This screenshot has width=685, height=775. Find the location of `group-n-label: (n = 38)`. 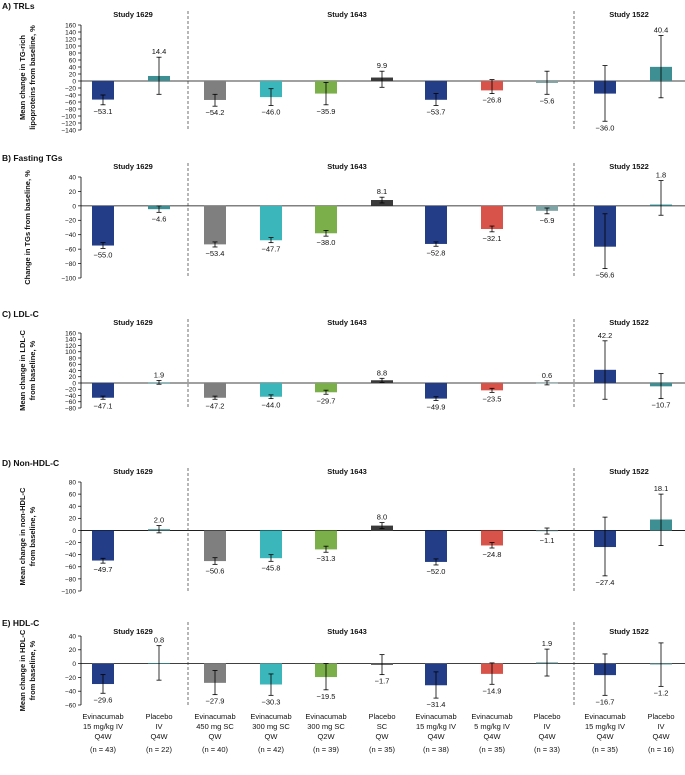

group-n-label: (n = 38) is located at coordinates (436, 749).